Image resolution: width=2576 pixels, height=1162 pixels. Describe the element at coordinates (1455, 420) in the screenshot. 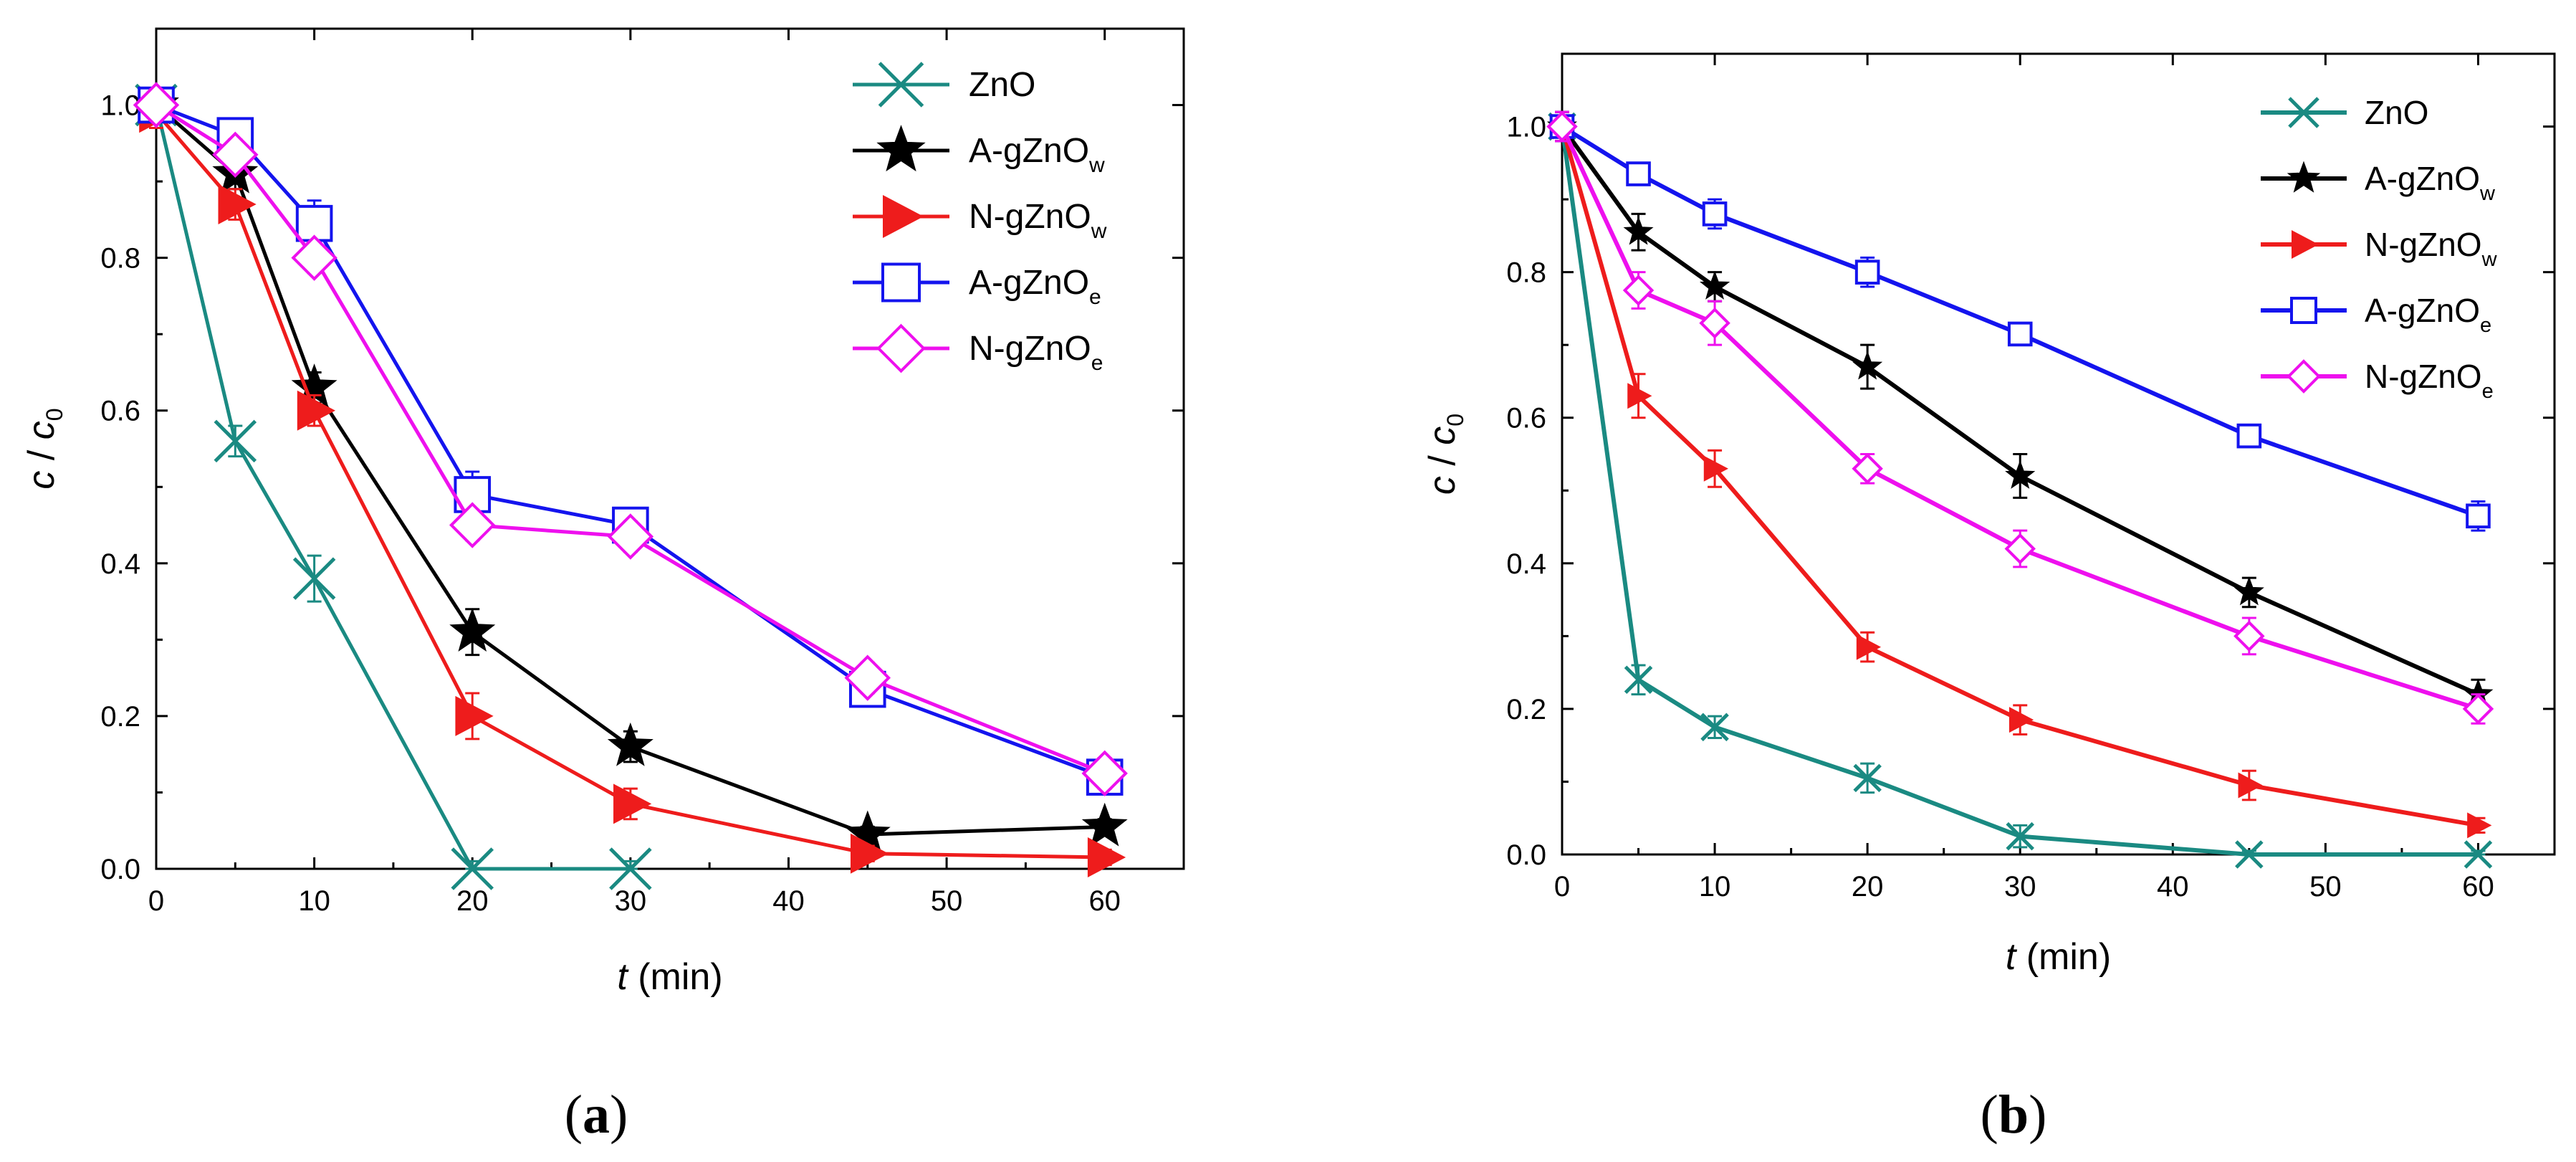

I see `y-axis-c0-sub: 0` at that location.